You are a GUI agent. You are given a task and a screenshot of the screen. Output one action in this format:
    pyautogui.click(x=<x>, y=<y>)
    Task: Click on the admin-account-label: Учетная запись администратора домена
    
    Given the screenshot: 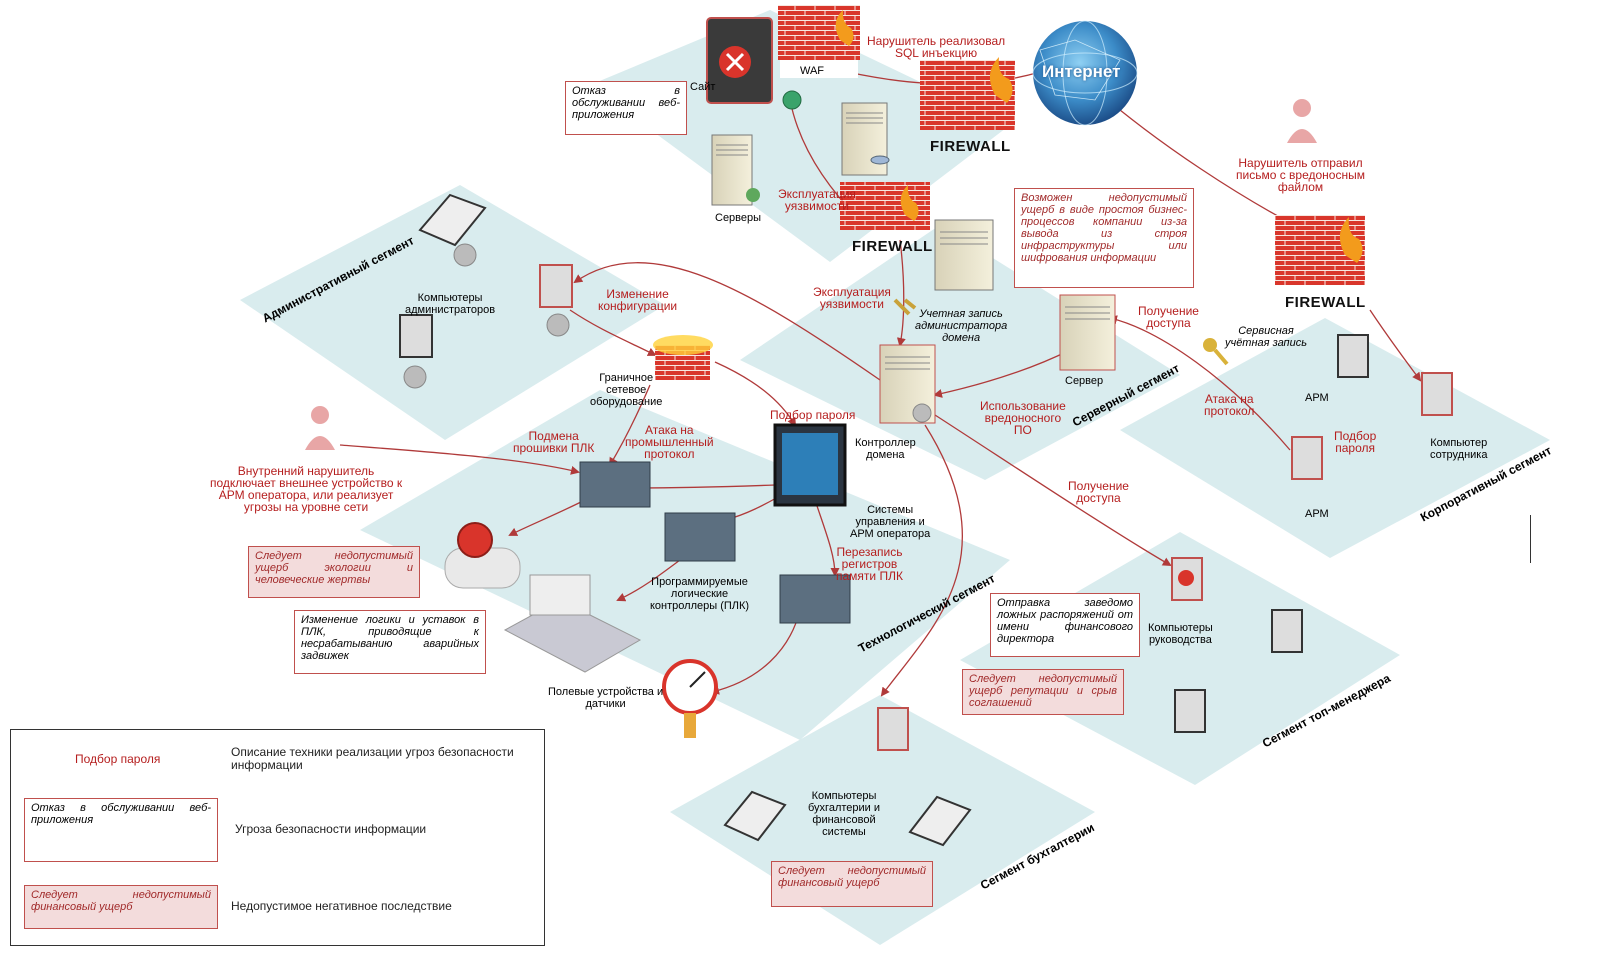 What is the action you would take?
    pyautogui.click(x=961, y=326)
    